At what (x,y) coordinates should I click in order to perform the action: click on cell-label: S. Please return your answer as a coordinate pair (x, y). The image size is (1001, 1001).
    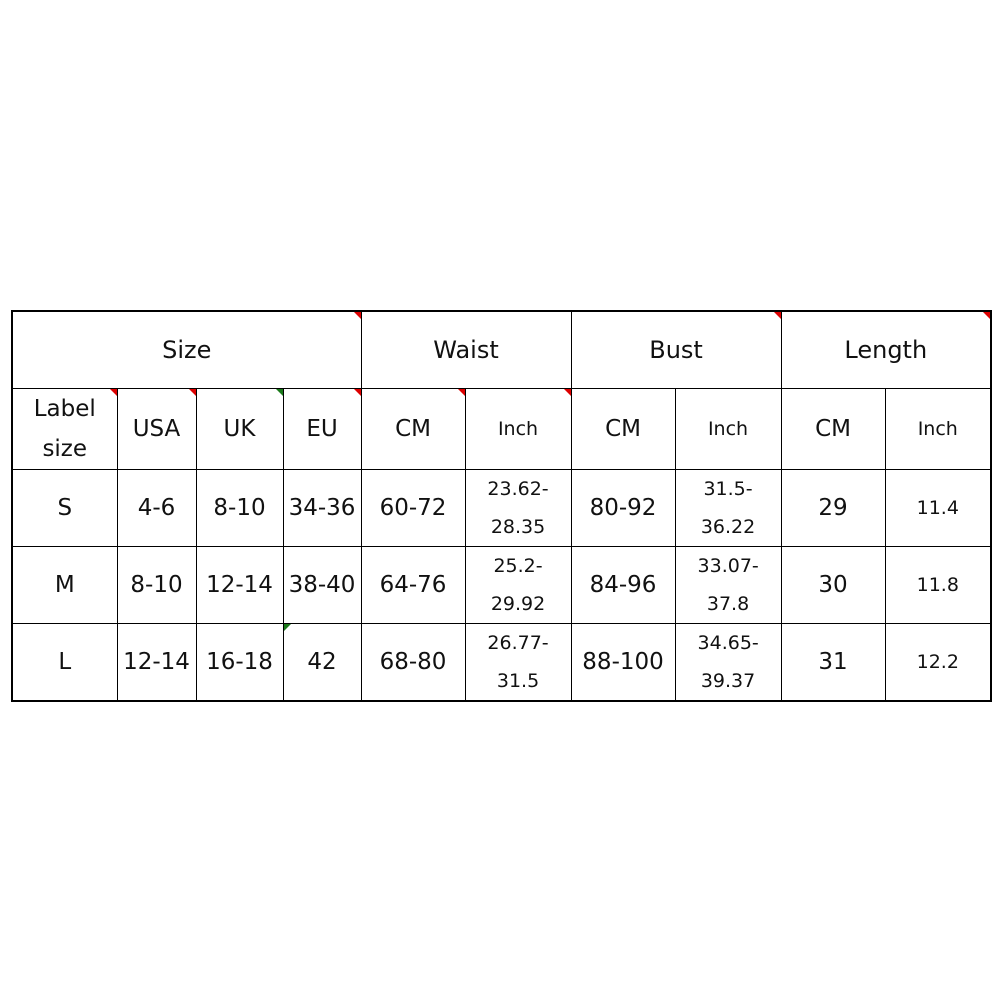
    Looking at the image, I should click on (64, 508).